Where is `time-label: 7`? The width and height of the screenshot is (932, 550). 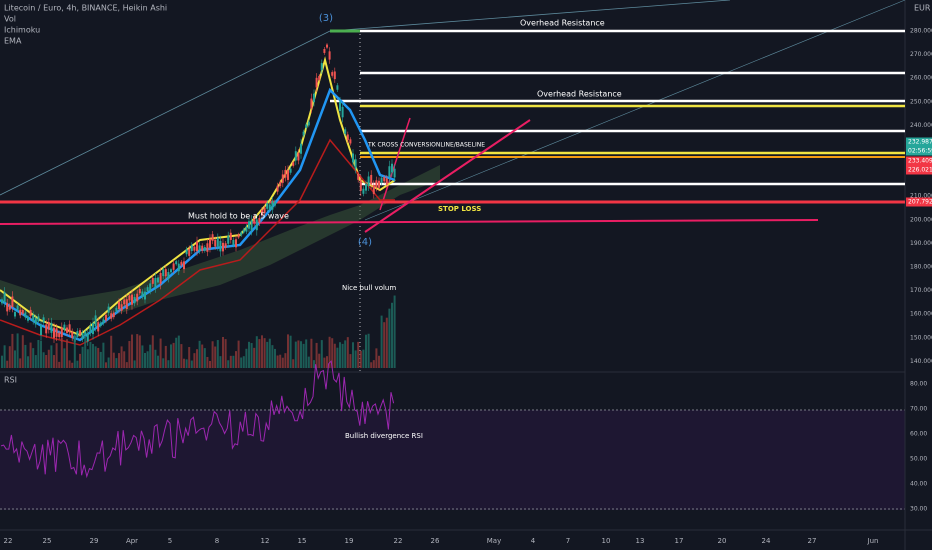 time-label: 7 is located at coordinates (568, 541).